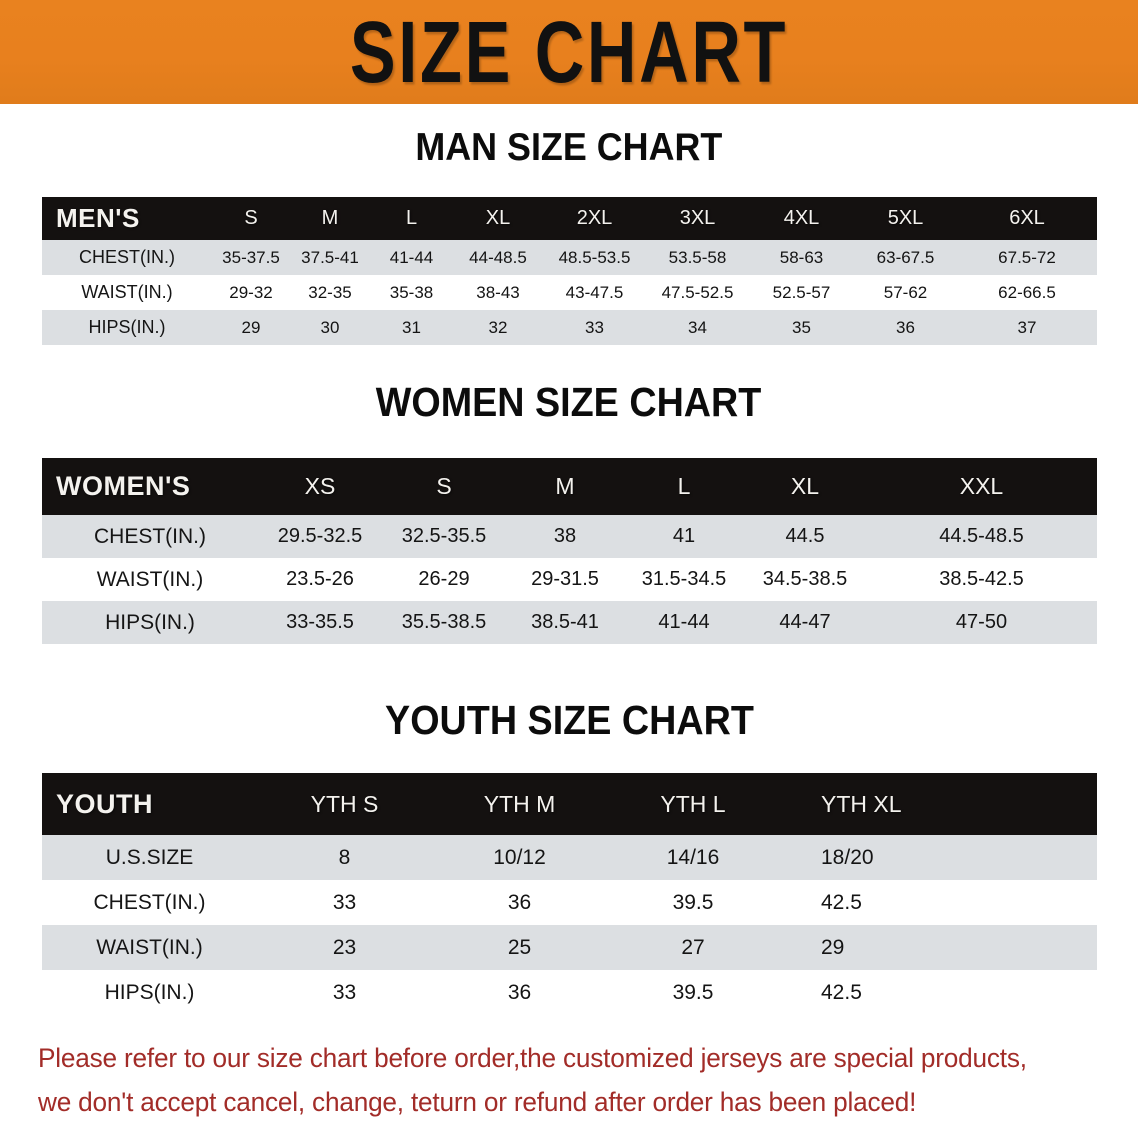 The width and height of the screenshot is (1138, 1132). Describe the element at coordinates (905, 327) in the screenshot. I see `men-hips-5xl: 36` at that location.